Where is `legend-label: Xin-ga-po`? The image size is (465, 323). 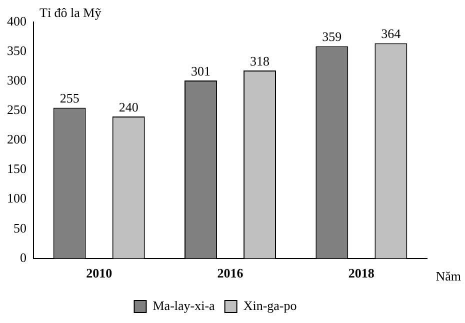
legend-label: Xin-ga-po is located at coordinates (270, 305).